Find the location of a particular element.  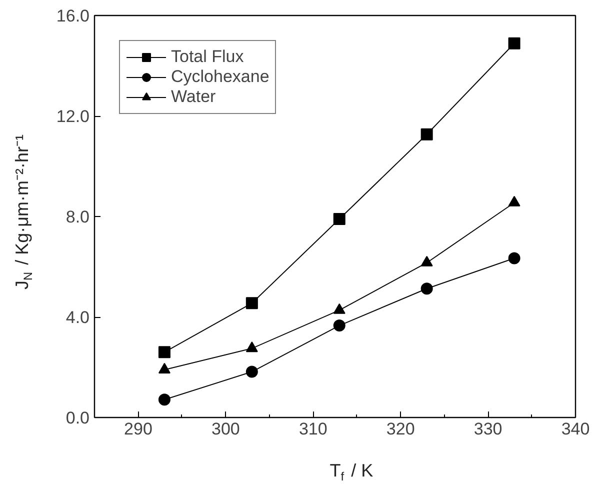

legend-label: Total Flux is located at coordinates (207, 57).